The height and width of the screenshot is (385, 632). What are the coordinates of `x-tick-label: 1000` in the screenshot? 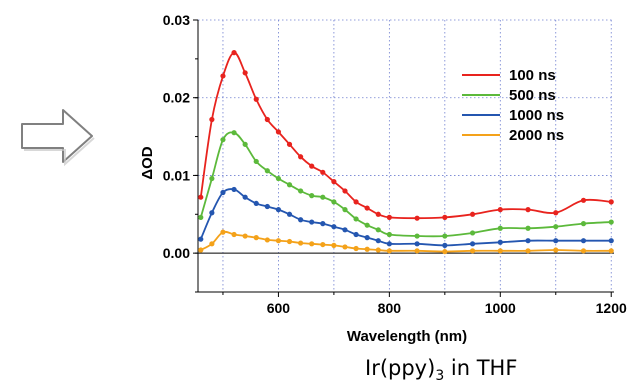 It's located at (500, 308).